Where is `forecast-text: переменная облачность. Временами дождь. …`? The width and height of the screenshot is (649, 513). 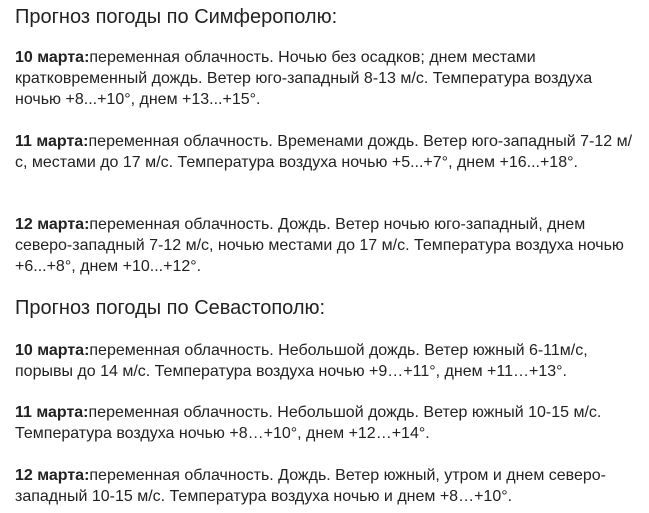
forecast-text: переменная облачность. Временами дождь. … is located at coordinates (324, 152).